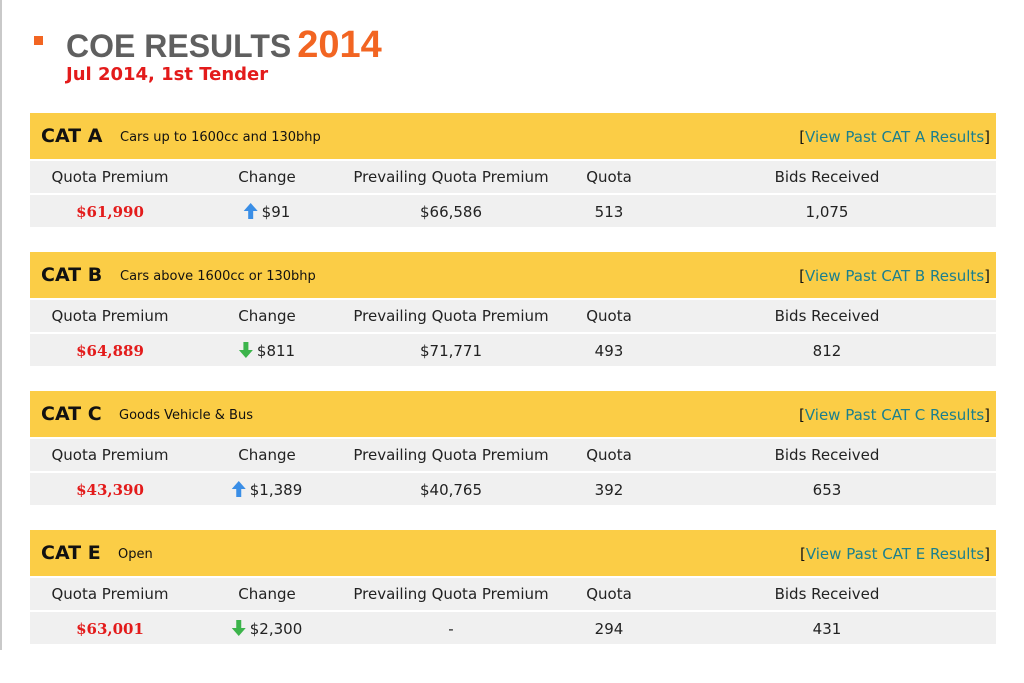  I want to click on page-header: COE RESULTS 2014 Jul 2014, 1st Tender, so click(514, 58).